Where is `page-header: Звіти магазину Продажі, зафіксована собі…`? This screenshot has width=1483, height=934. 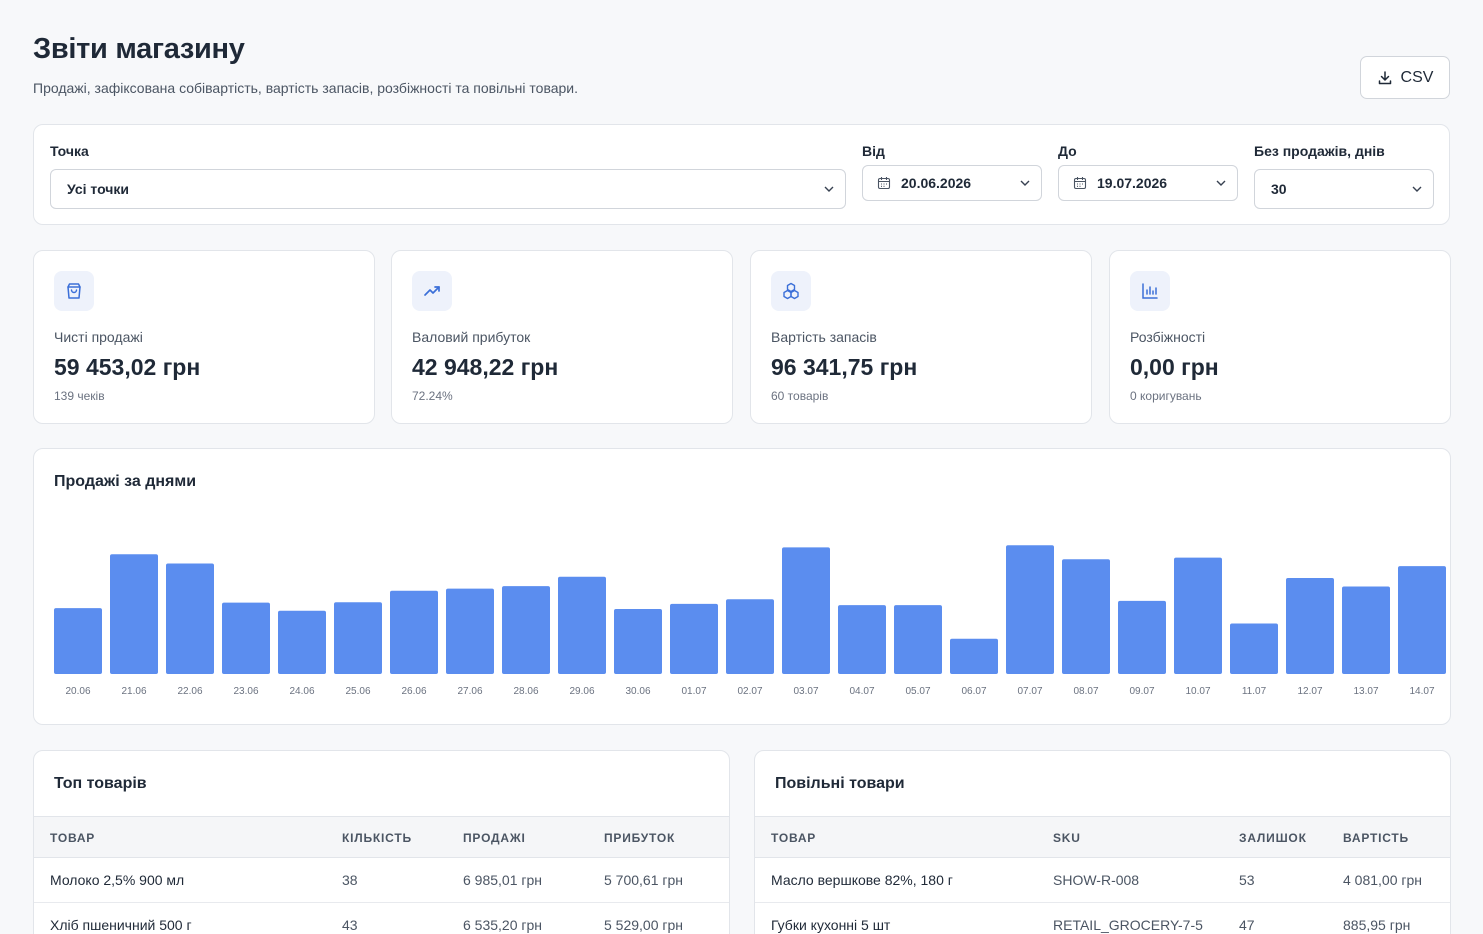 page-header: Звіти магазину Продажі, зафіксована собі… is located at coordinates (741, 62).